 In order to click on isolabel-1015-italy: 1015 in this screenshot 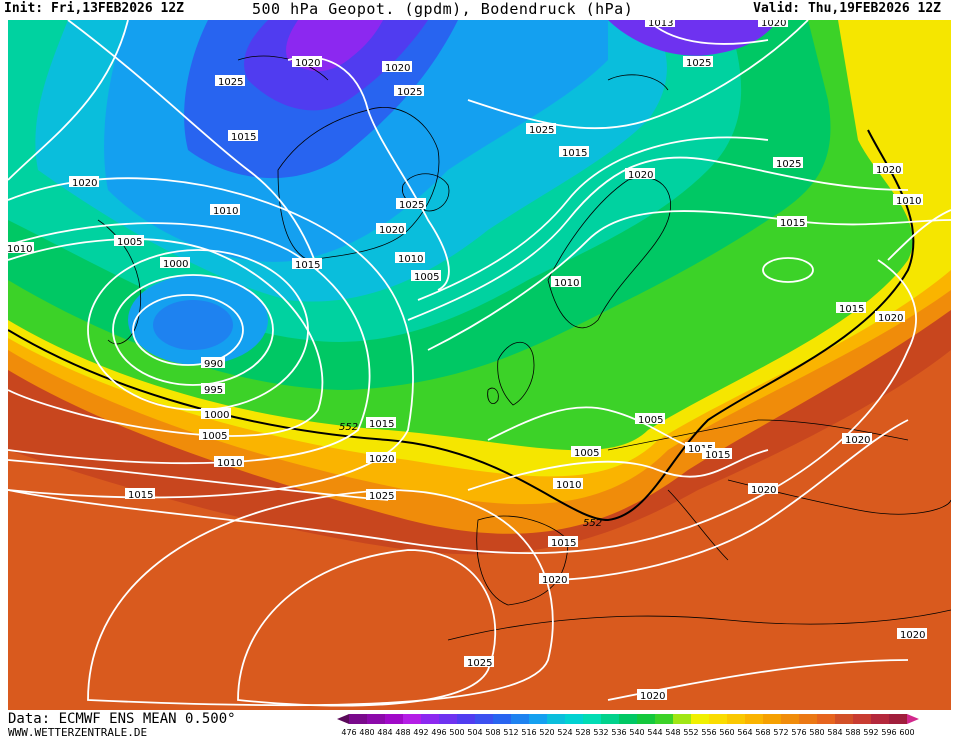, I will do `click(700, 448)`.